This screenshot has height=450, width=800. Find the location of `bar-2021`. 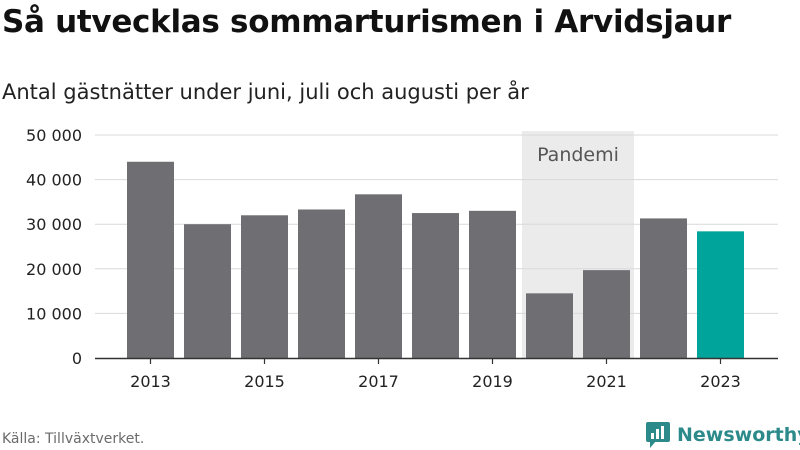

bar-2021 is located at coordinates (606, 314).